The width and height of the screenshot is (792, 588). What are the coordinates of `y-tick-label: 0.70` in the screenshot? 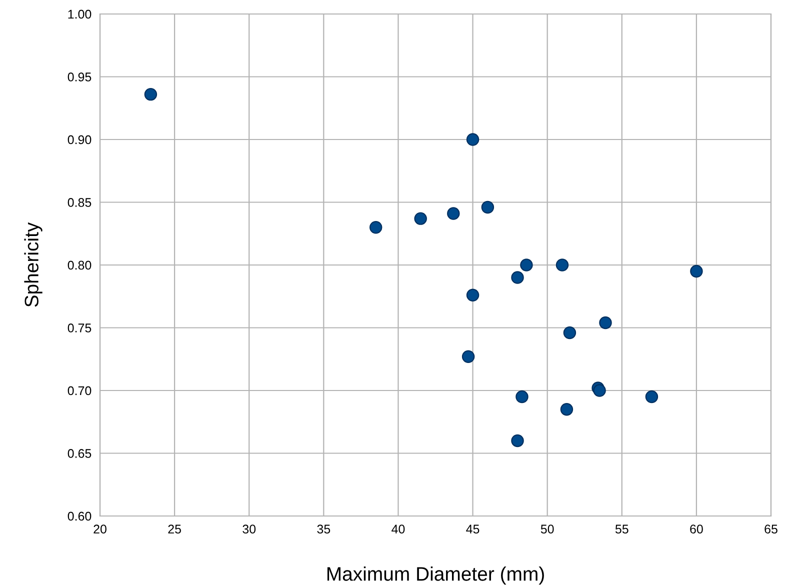 It's located at (80, 391).